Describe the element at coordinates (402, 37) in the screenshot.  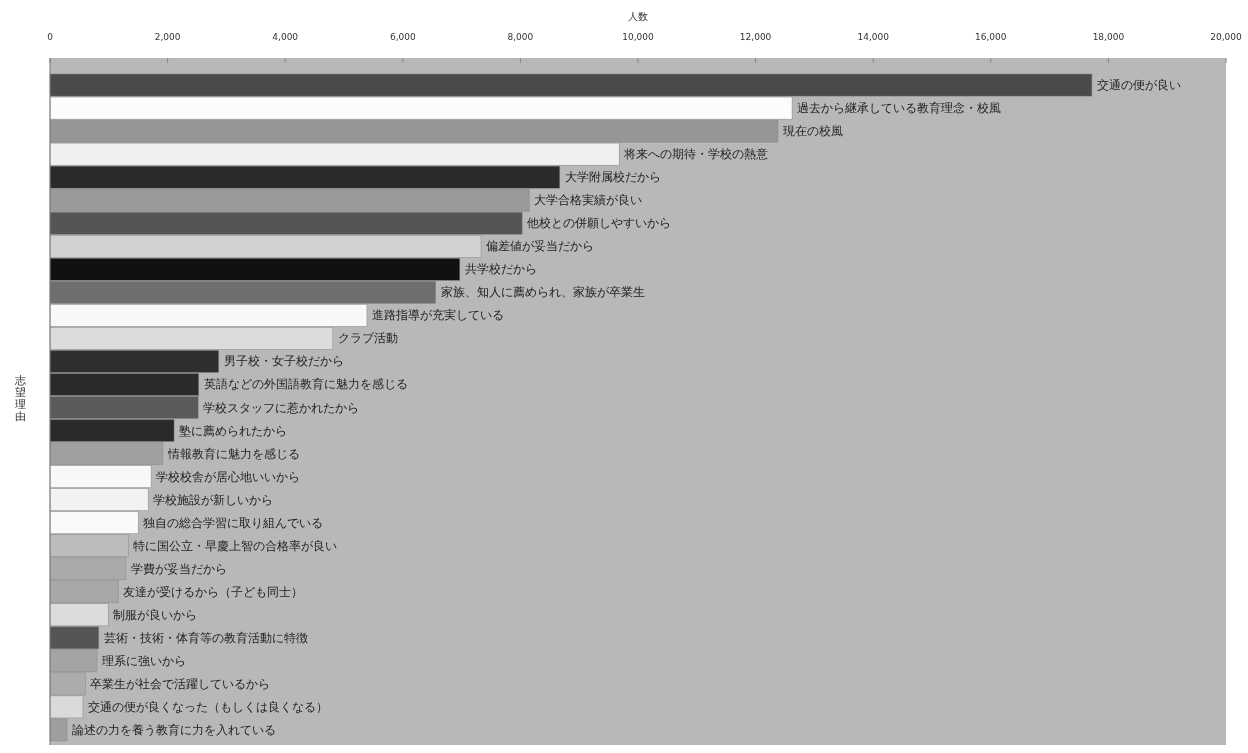
I see `x-tick-label: 6,000` at that location.